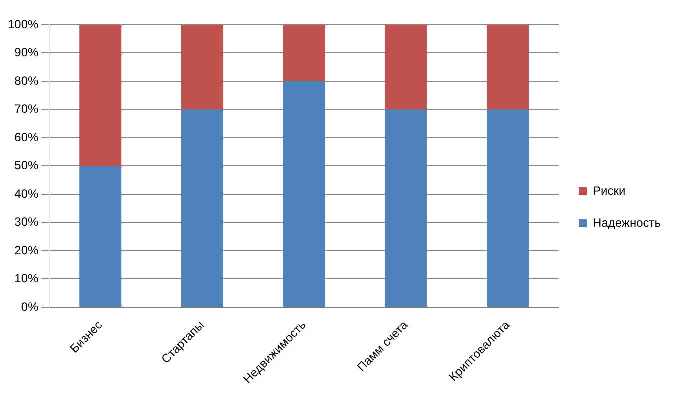  I want to click on y-tick-label: 90%, so click(27, 53).